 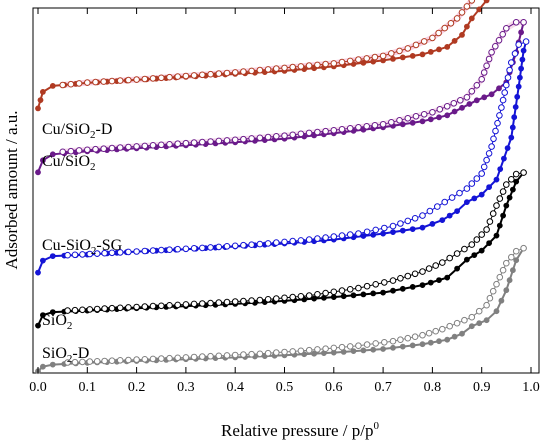 What do you see at coordinates (377, 426) in the screenshot?
I see `x-axis-title-sup: 0` at bounding box center [377, 426].